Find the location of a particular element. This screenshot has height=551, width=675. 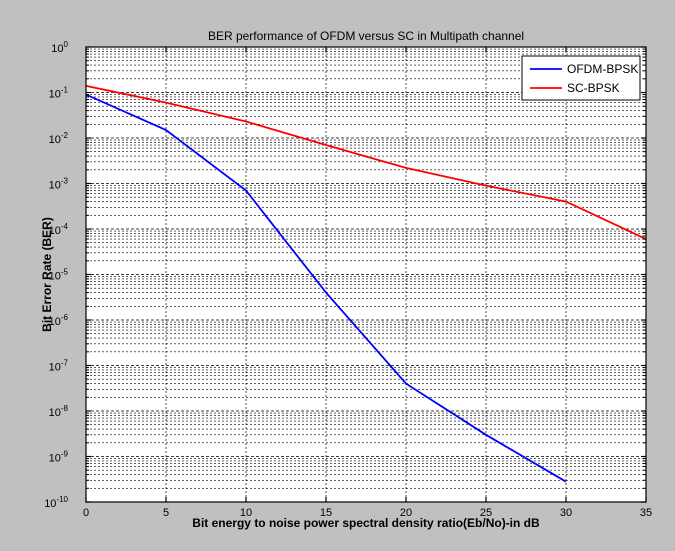

y-tick-label: 10⁻² is located at coordinates (59, 138).